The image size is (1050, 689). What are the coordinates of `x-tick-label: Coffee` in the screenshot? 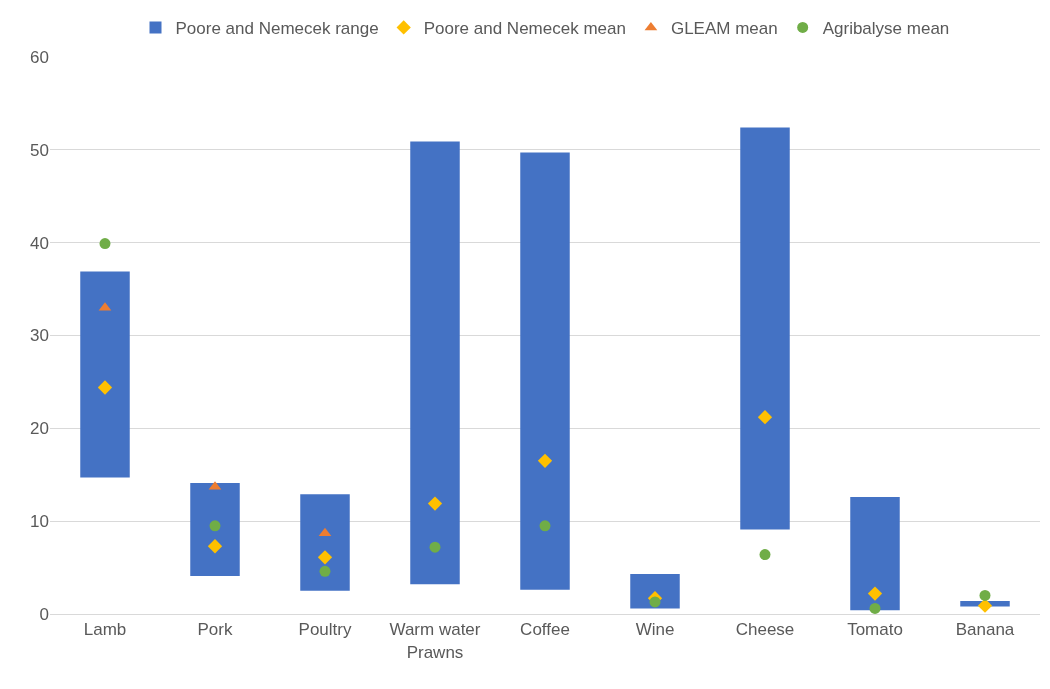 It's located at (545, 630).